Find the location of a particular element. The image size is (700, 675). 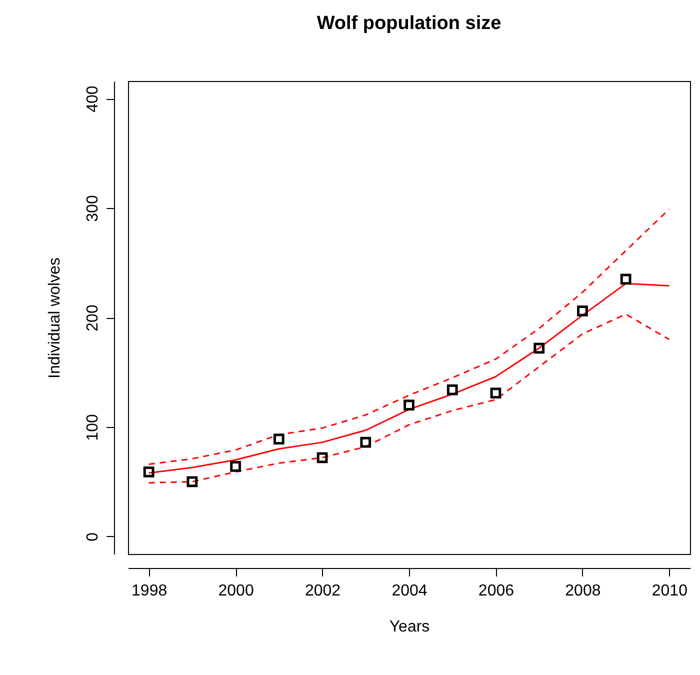

y-tick-label: 100 is located at coordinates (93, 427).